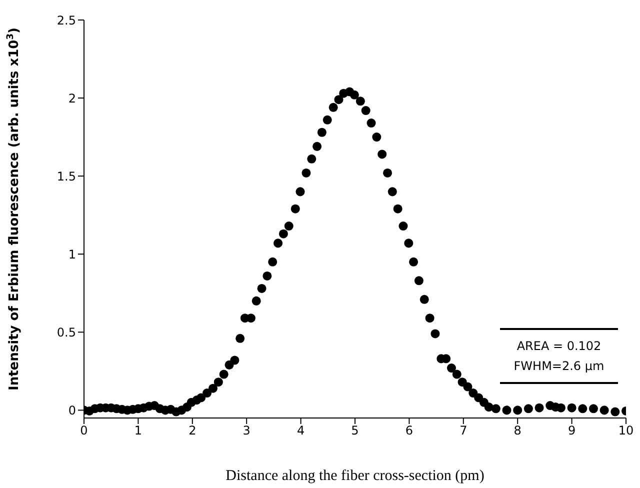 This screenshot has width=640, height=488. Describe the element at coordinates (66, 332) in the screenshot. I see `y-tick-label: 0.5` at that location.